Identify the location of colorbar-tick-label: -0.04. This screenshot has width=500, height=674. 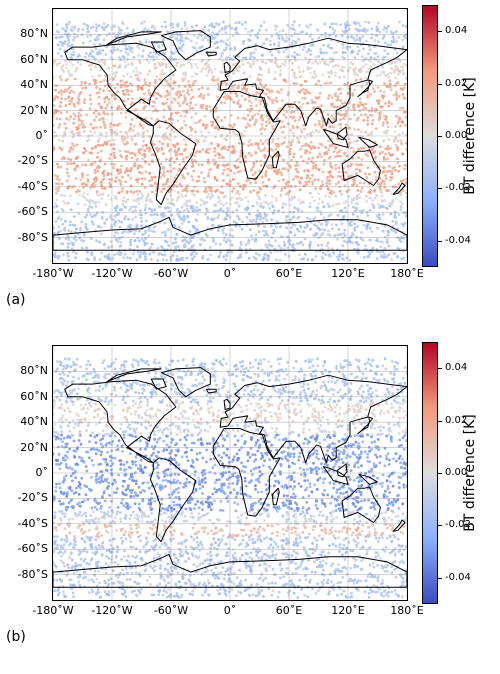
(458, 240).